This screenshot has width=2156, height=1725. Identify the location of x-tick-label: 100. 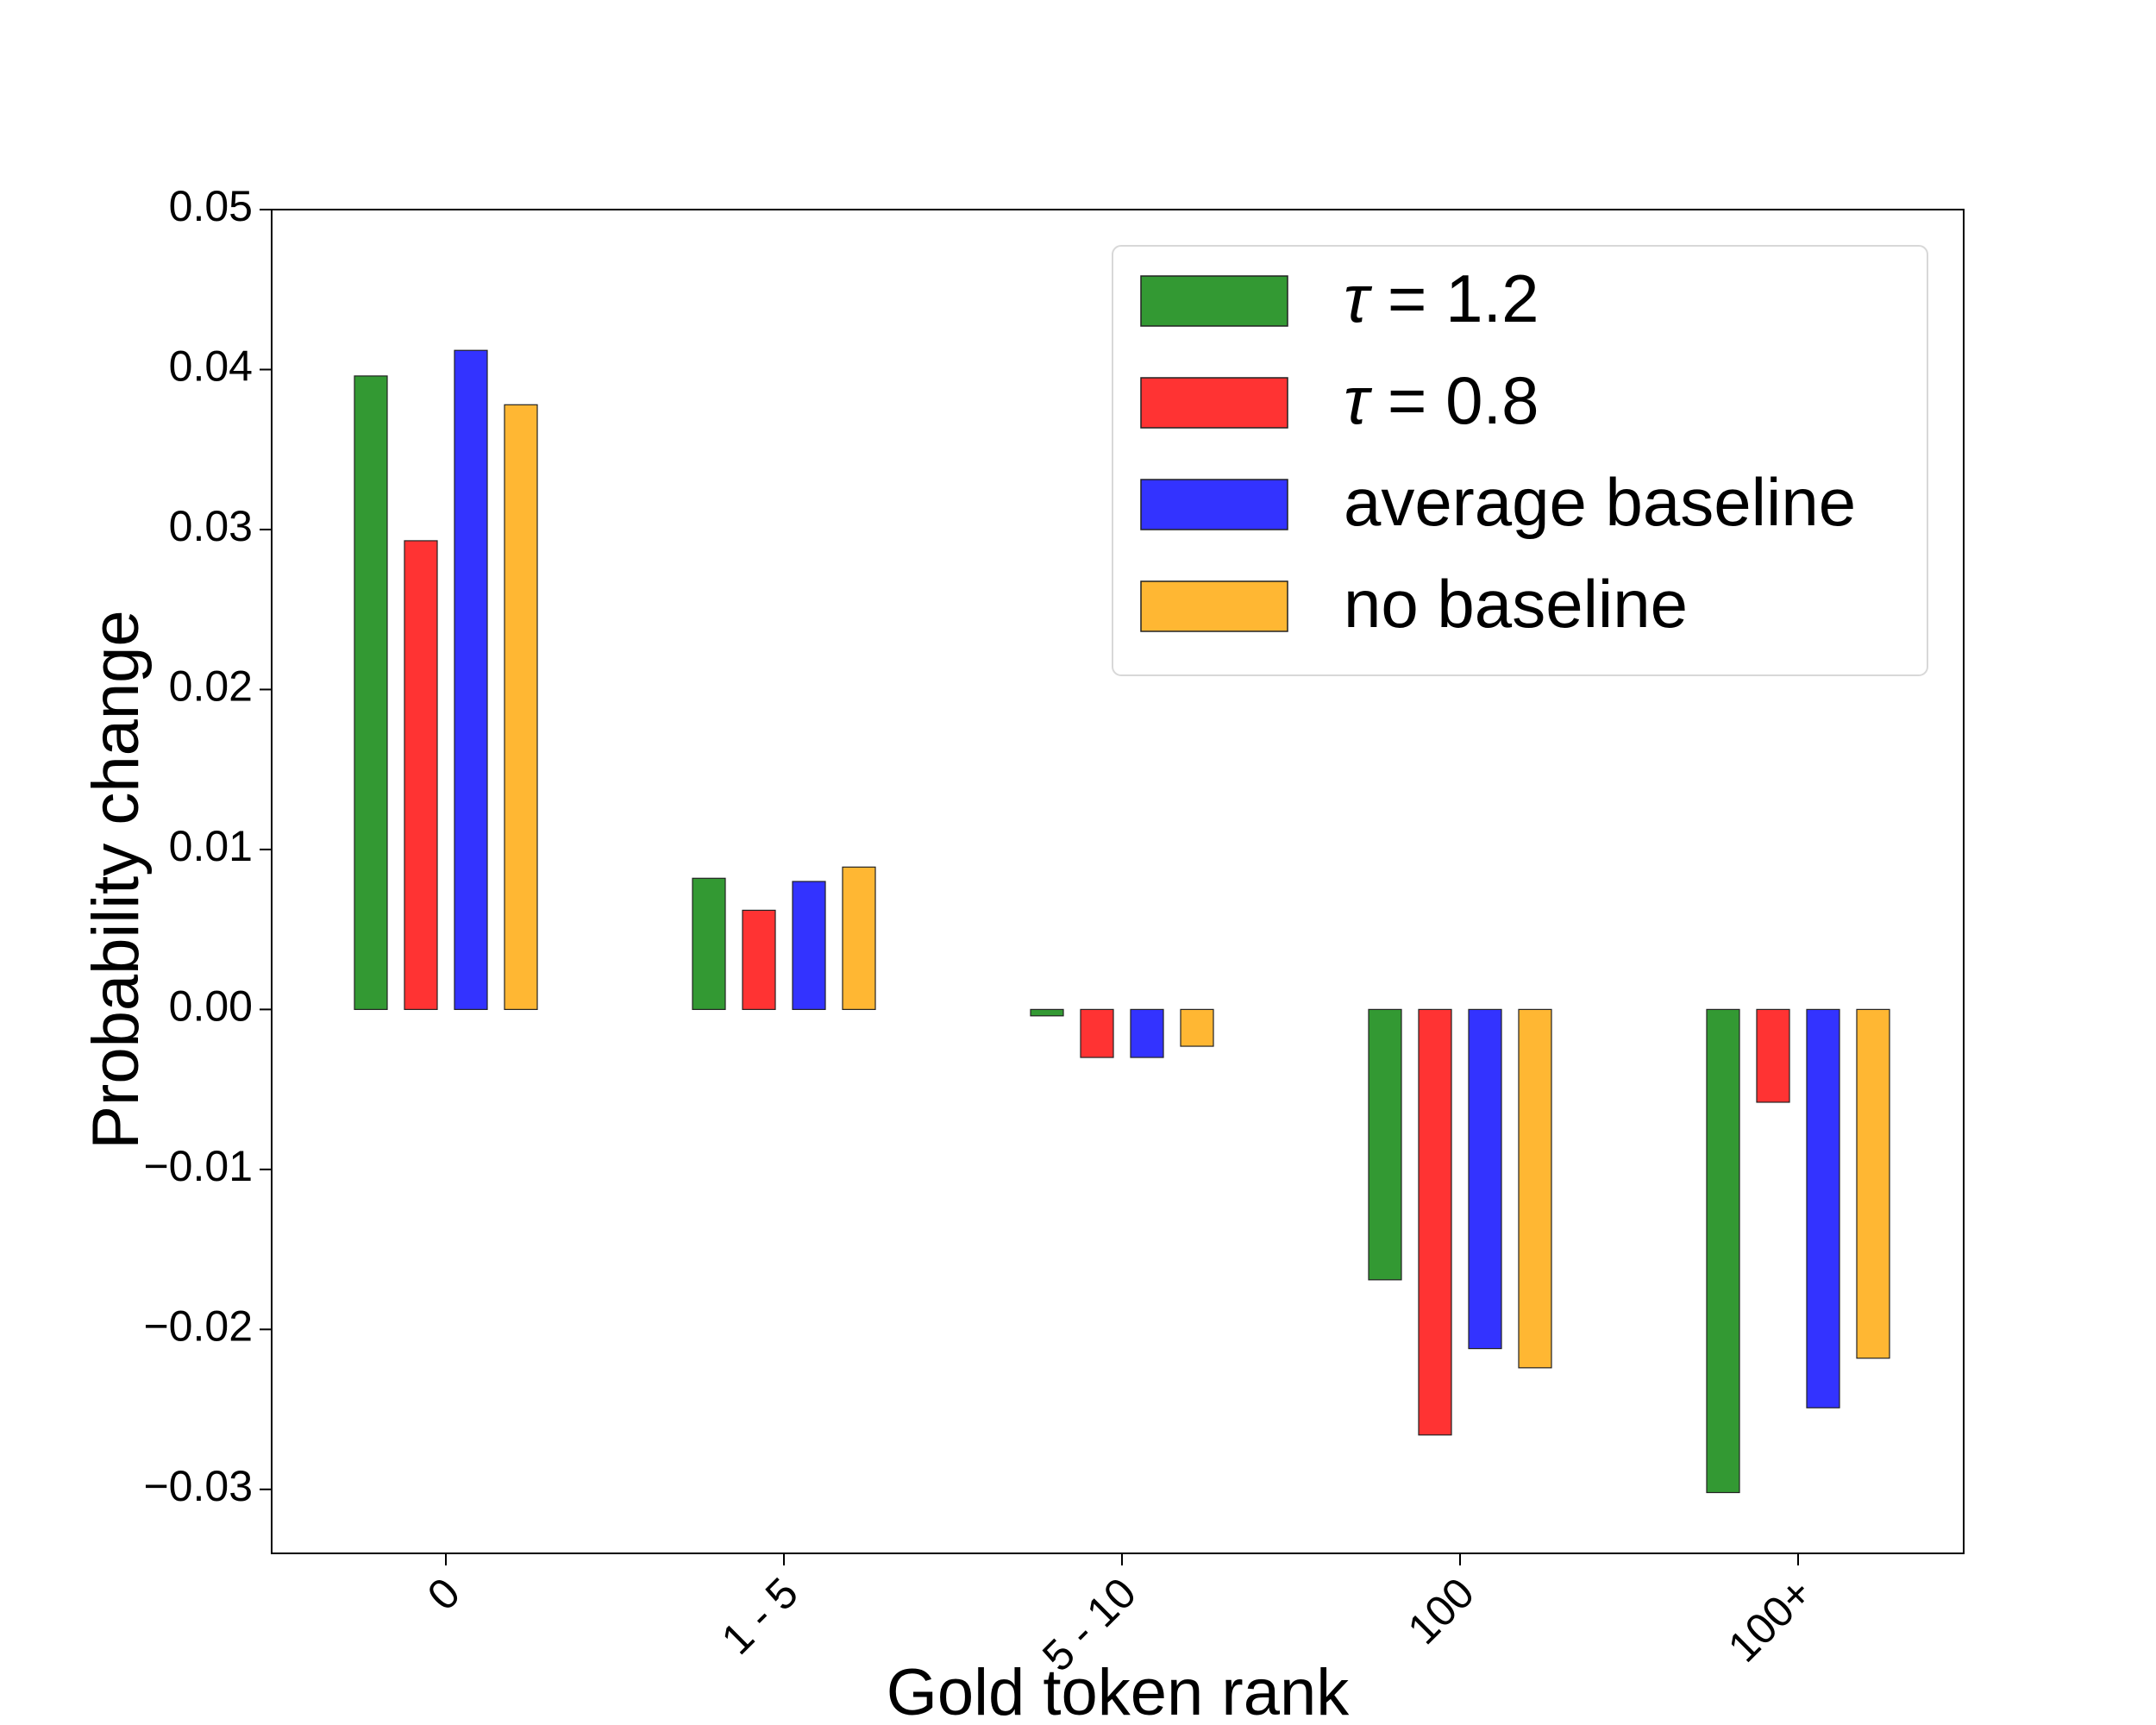
(1441, 1611).